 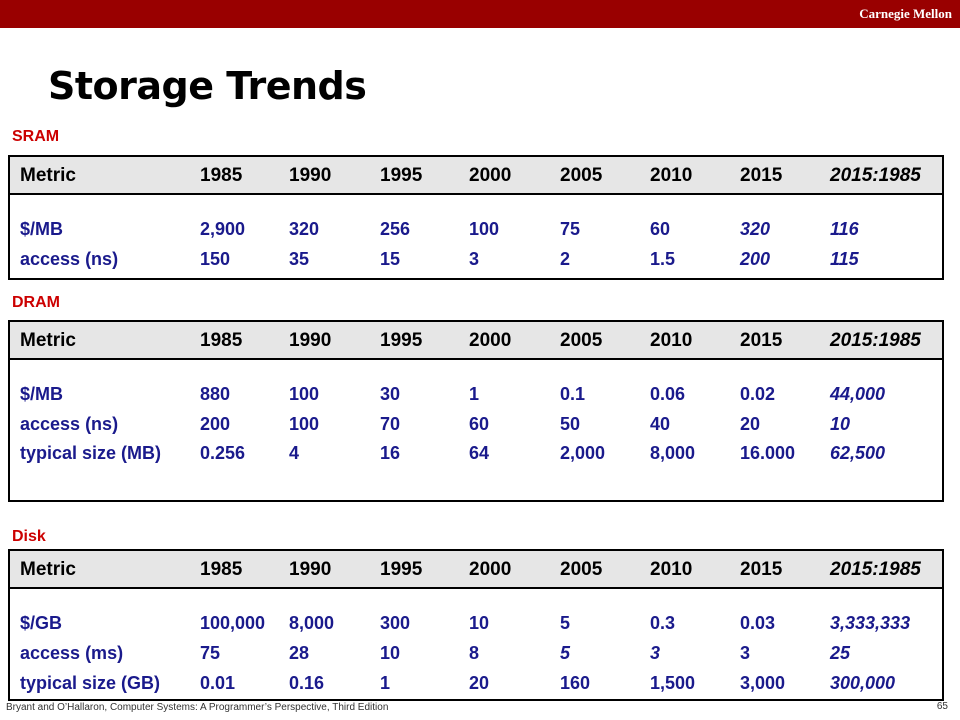 I want to click on metric-label: $/GB, so click(x=41, y=623).